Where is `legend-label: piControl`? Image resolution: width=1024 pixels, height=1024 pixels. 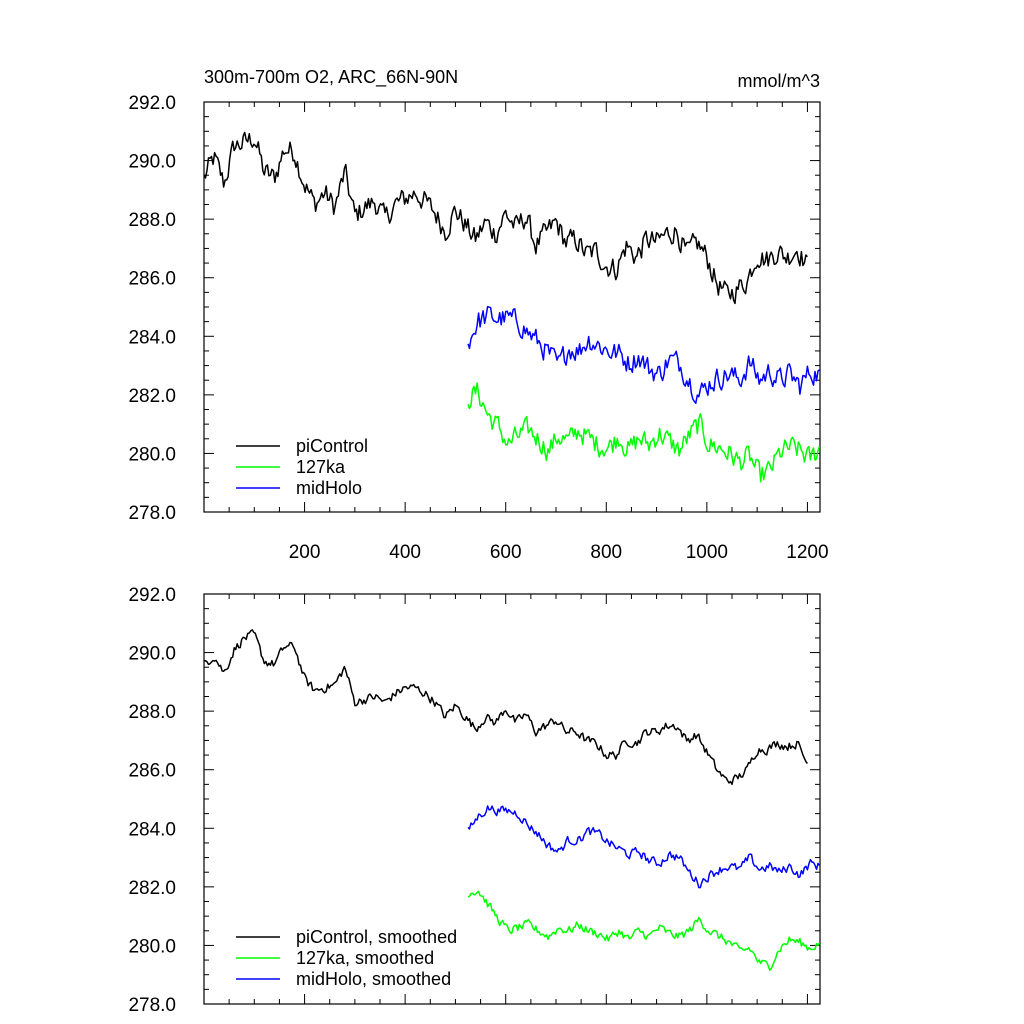 legend-label: piControl is located at coordinates (332, 446).